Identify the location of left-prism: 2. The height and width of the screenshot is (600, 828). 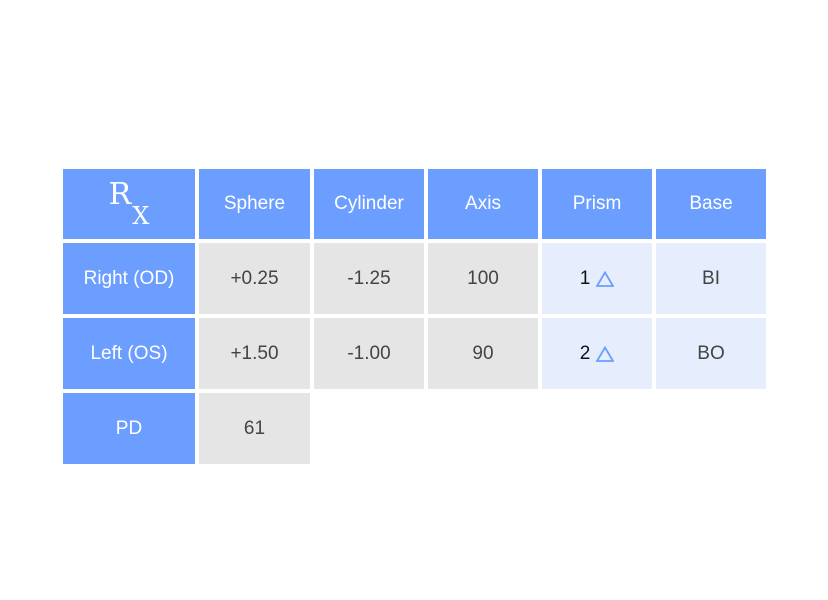
(597, 353).